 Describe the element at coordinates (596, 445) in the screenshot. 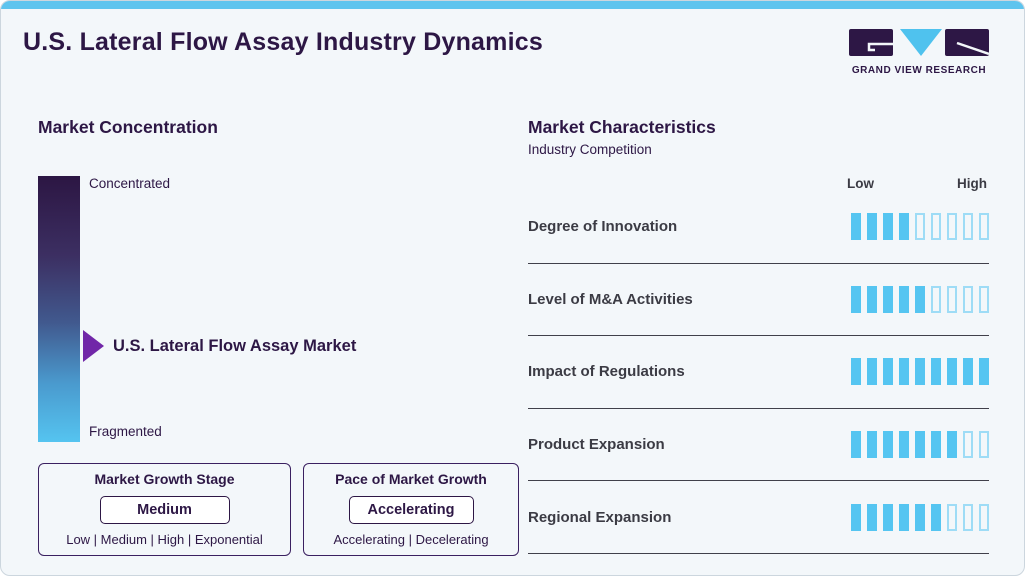

I see `characteristic-label: Product Expansion` at that location.